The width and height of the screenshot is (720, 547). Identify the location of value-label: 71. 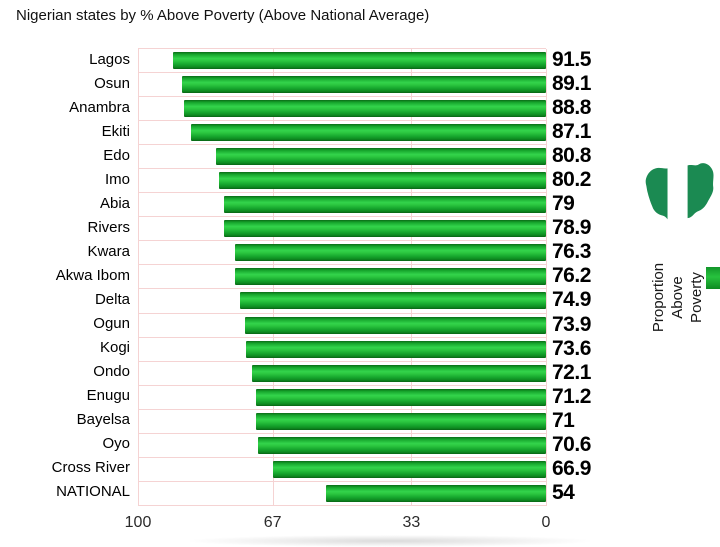
(563, 420).